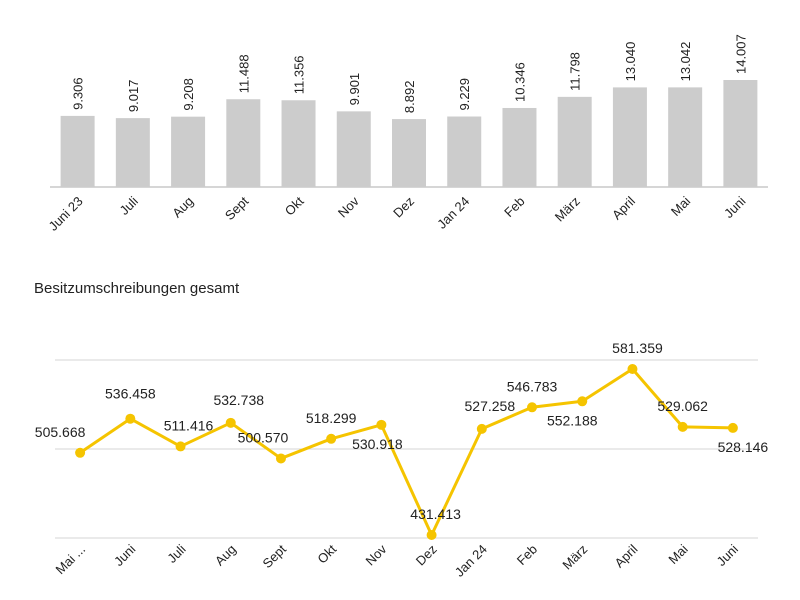 This screenshot has width=800, height=600. What do you see at coordinates (189, 425) in the screenshot?
I see `point-value-label: 511.416` at bounding box center [189, 425].